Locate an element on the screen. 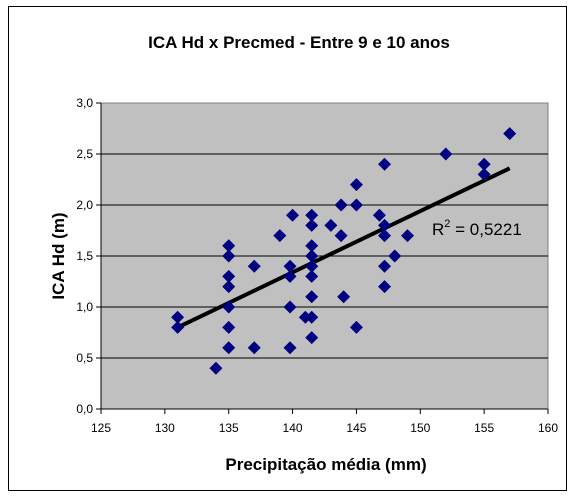  y-tick-label: 1,5 is located at coordinates (84, 256).